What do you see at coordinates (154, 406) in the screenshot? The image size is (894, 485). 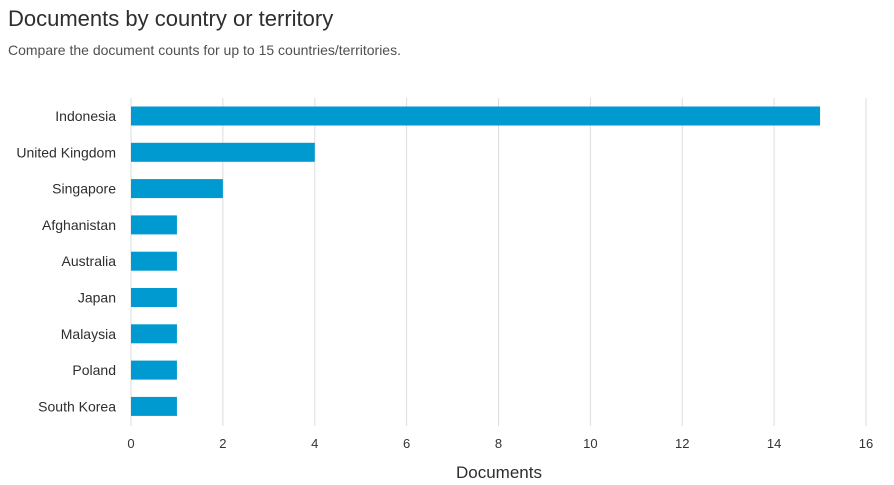 I see `bar-south-korea` at bounding box center [154, 406].